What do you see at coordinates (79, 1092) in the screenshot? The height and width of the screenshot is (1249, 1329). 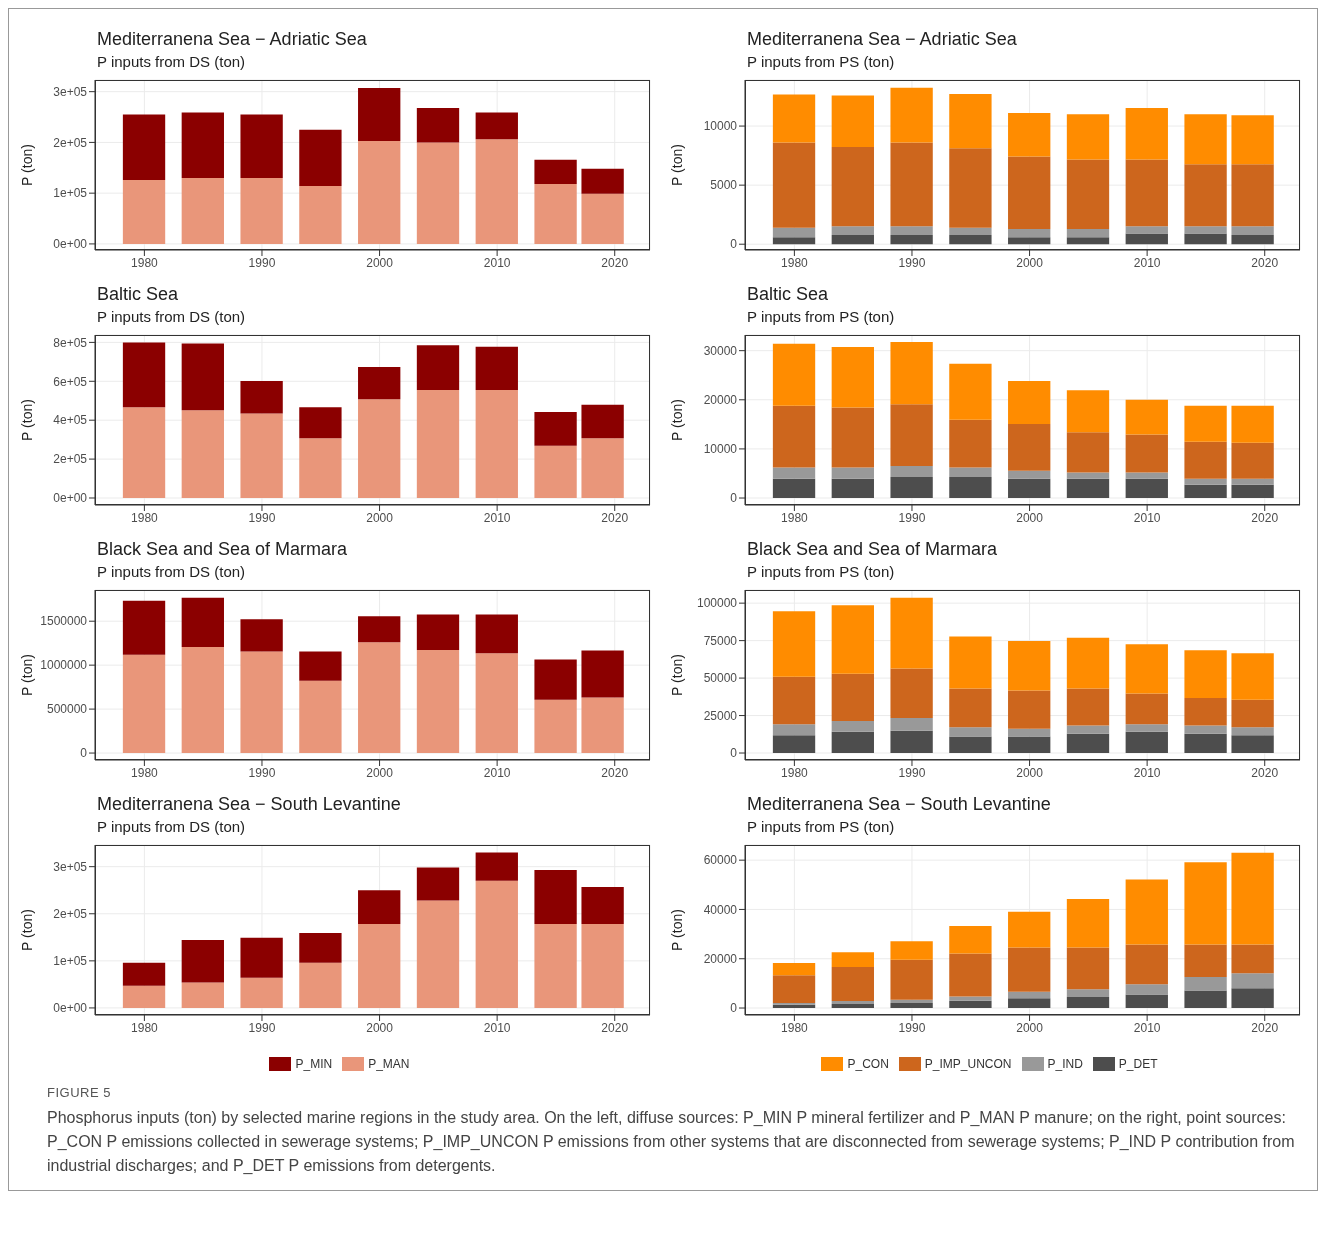 I see `caption: FIGURE 5` at bounding box center [79, 1092].